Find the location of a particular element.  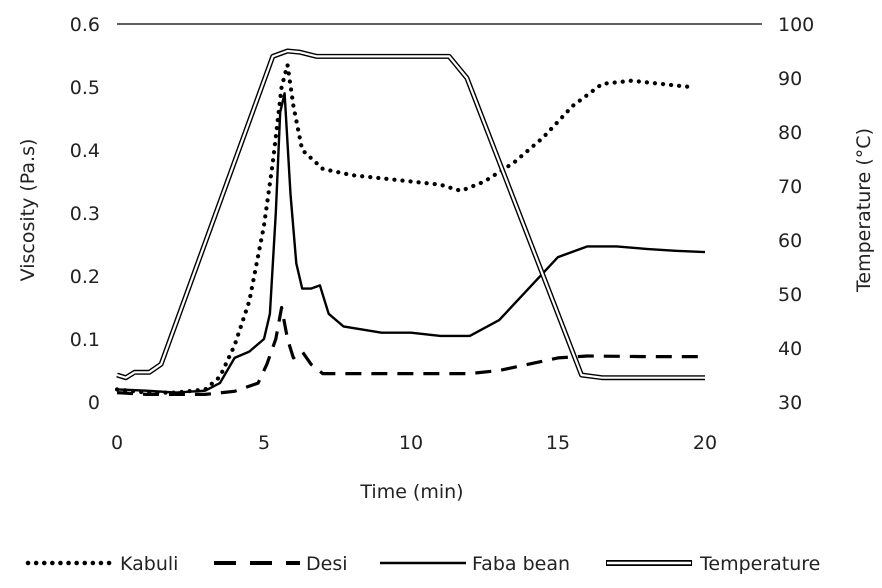

x-axis-ticks: 0 5 10 15 20 is located at coordinates (414, 443).